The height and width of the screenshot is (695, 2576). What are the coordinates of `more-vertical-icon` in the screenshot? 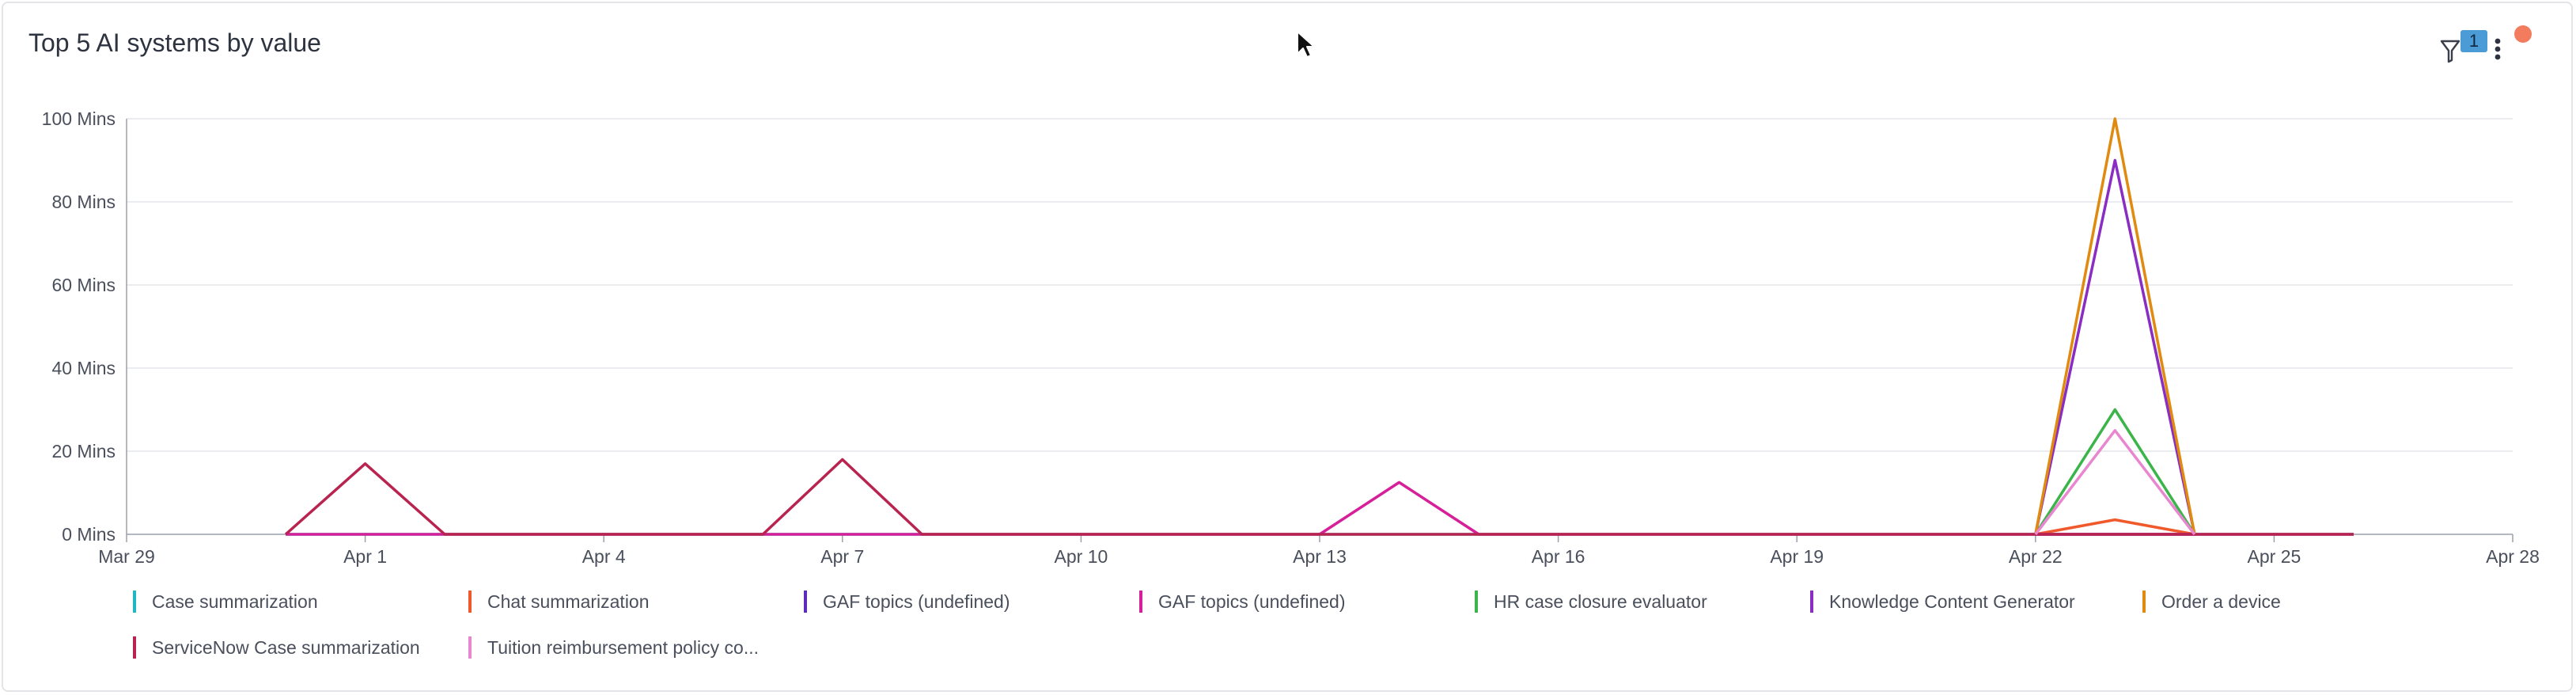 It's located at (2498, 49).